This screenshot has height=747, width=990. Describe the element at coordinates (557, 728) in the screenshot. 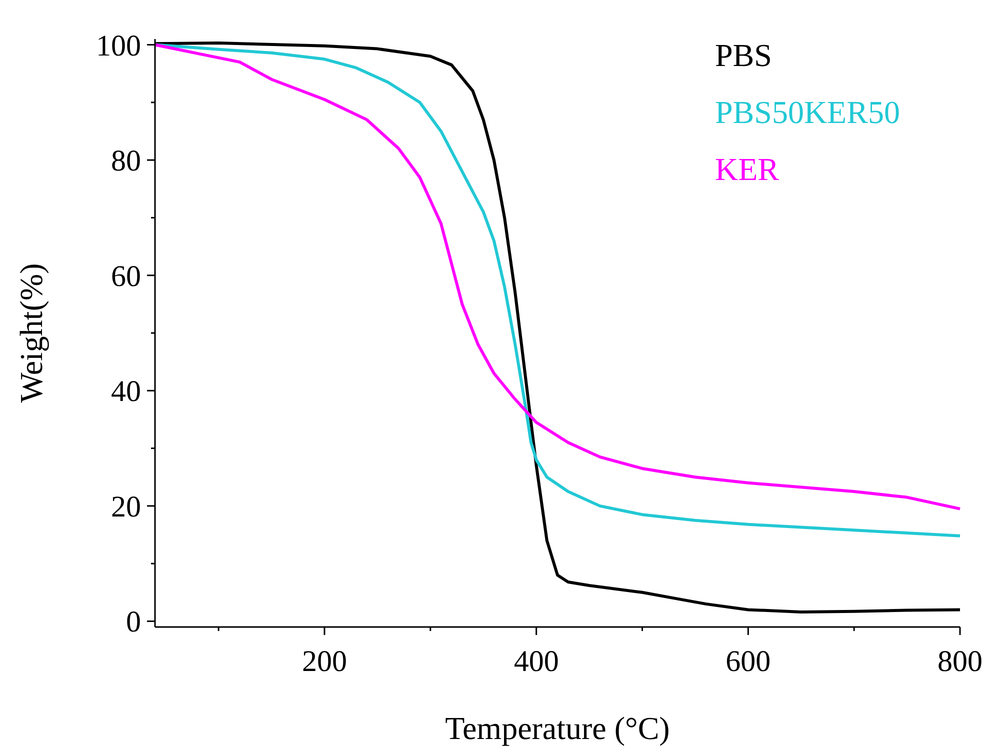

I see `x-axis-title: Temperature (°C)` at that location.